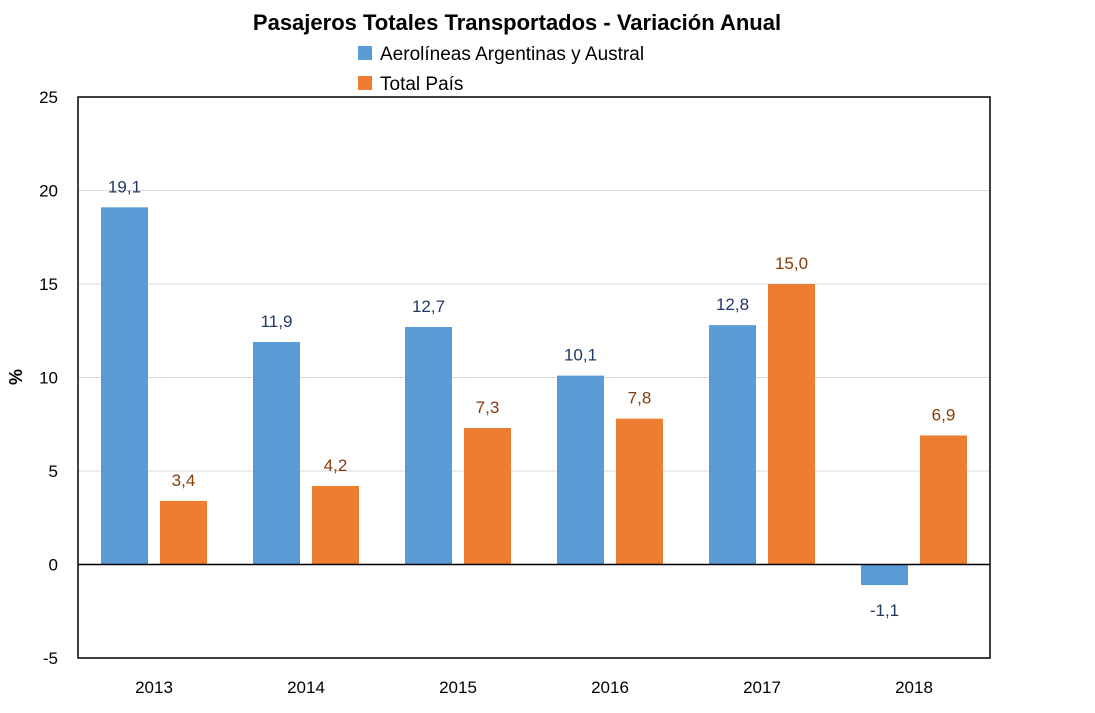 The image size is (1095, 713). What do you see at coordinates (53, 565) in the screenshot?
I see `y-tick-label: 0` at bounding box center [53, 565].